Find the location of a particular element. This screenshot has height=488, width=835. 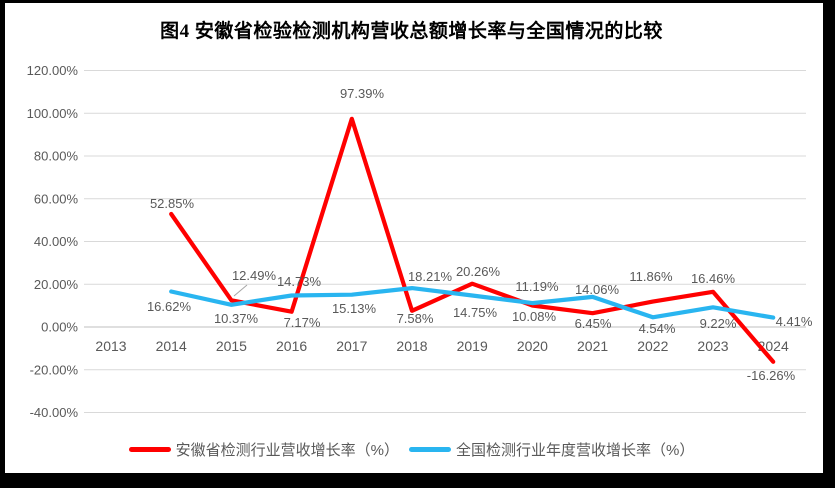

x-tick-label: 2019 is located at coordinates (472, 346).